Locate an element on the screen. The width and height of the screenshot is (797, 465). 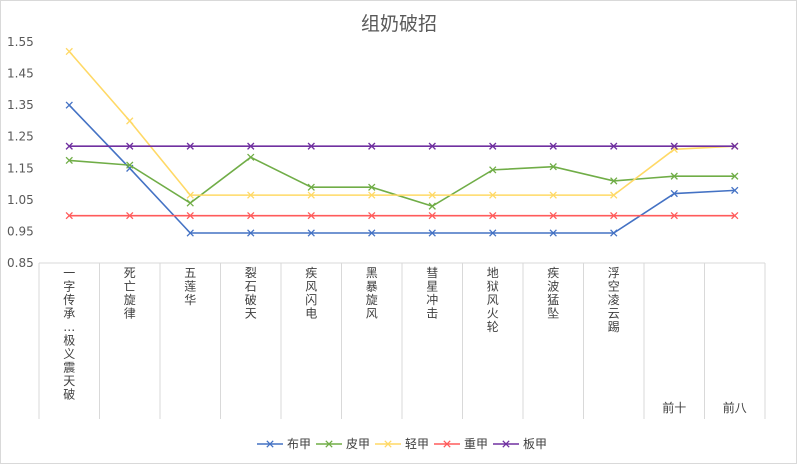
legend-item: 轻甲 is located at coordinates (402, 444).